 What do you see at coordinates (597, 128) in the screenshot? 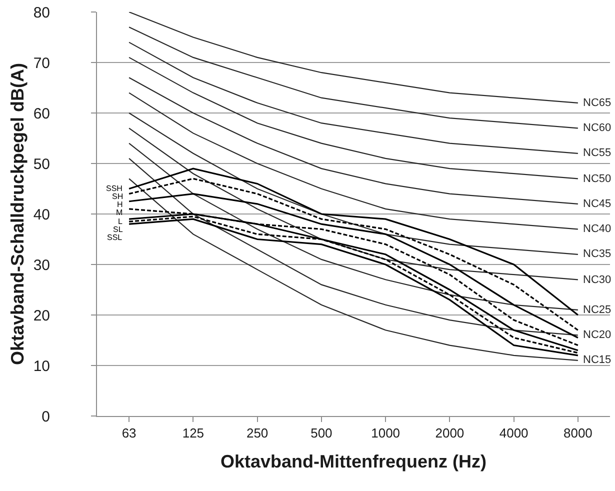
I see `series-label: NC60` at bounding box center [597, 128].